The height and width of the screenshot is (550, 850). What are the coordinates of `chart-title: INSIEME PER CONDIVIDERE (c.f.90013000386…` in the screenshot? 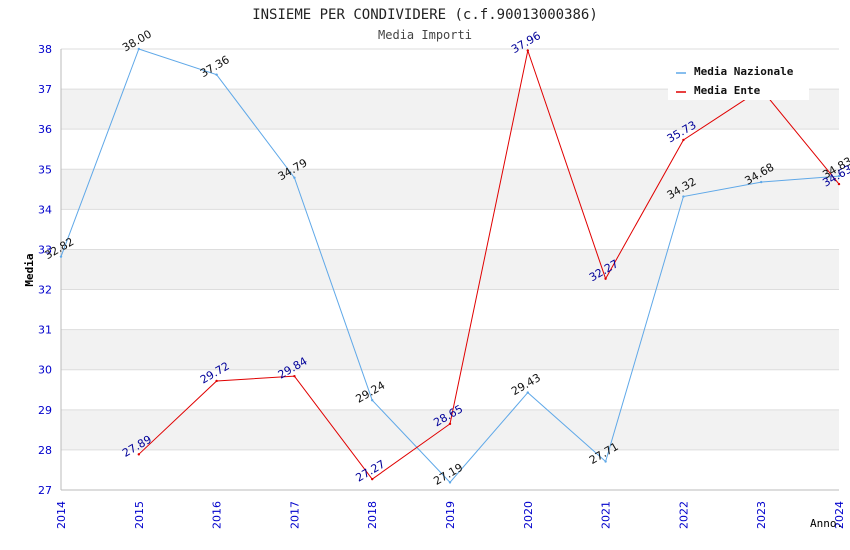 It's located at (425, 15).